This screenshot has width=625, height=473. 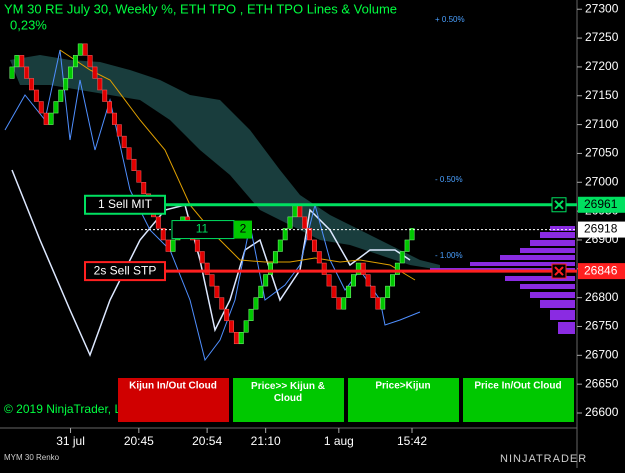 I want to click on y-tick-label: 26650, so click(x=602, y=383).